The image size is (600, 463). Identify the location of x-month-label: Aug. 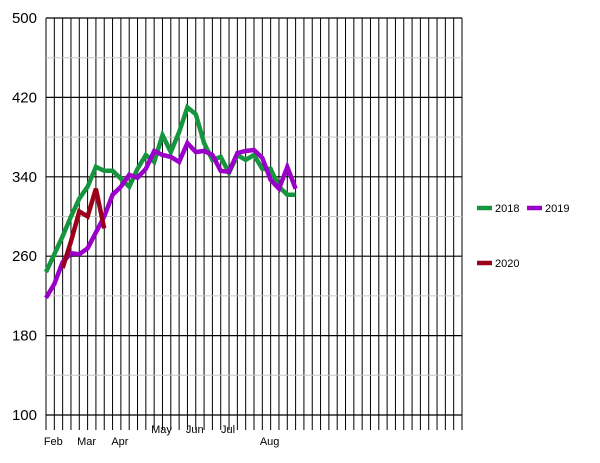
(270, 442).